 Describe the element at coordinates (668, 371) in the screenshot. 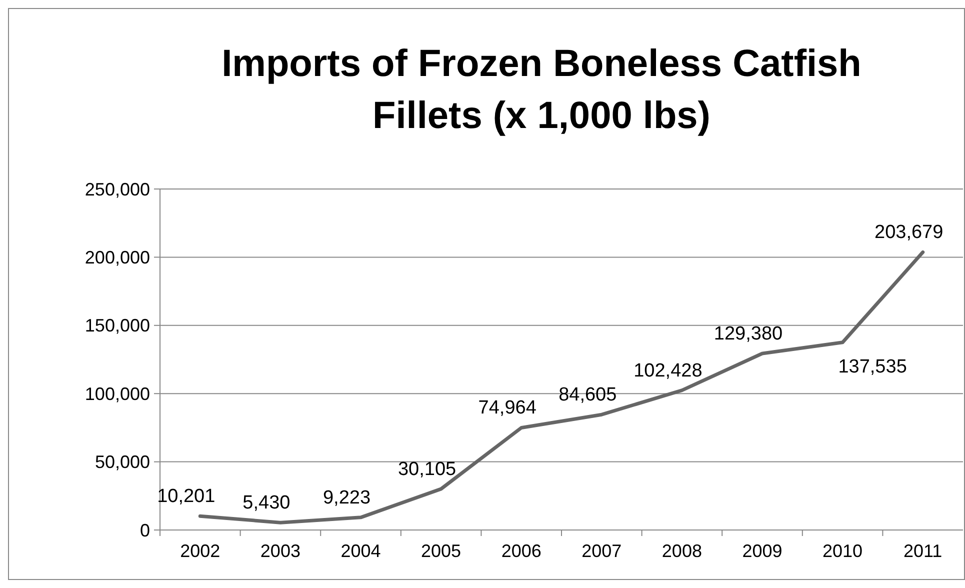

I see `text: 102,428` at that location.